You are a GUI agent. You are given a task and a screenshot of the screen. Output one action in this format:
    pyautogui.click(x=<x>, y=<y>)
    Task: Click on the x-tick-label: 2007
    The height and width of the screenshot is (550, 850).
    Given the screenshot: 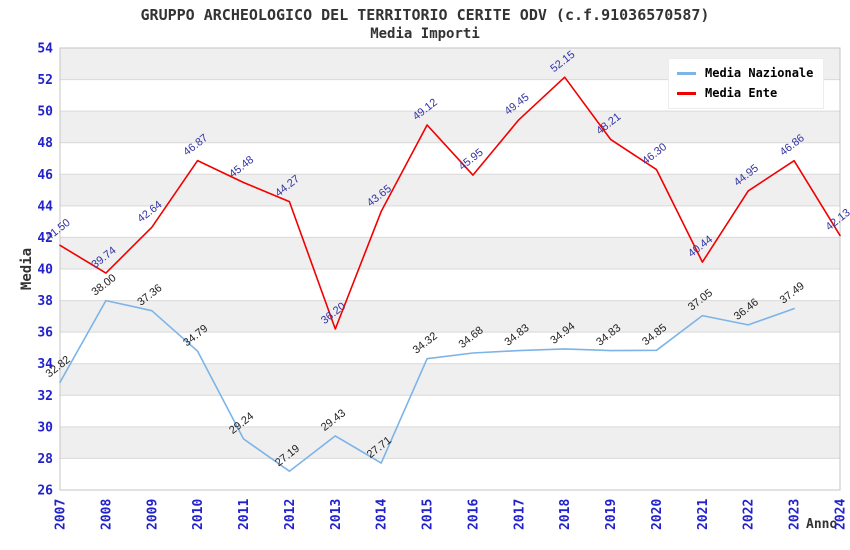 What is the action you would take?
    pyautogui.click(x=61, y=514)
    